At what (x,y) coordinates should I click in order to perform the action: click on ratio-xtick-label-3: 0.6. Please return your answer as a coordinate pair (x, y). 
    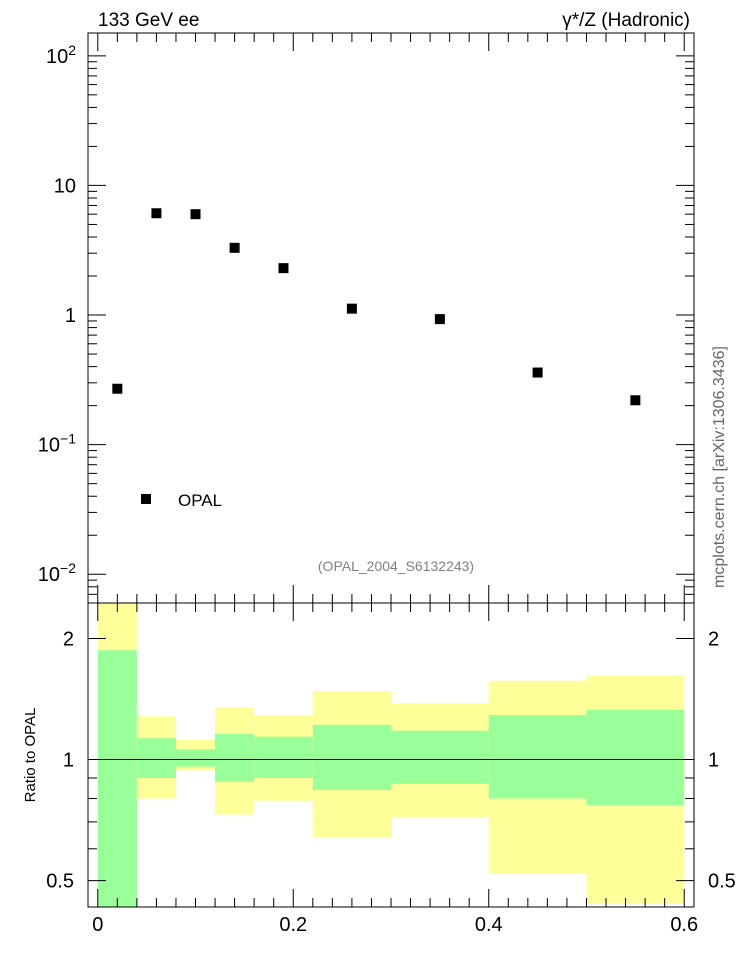
    Looking at the image, I should click on (684, 925).